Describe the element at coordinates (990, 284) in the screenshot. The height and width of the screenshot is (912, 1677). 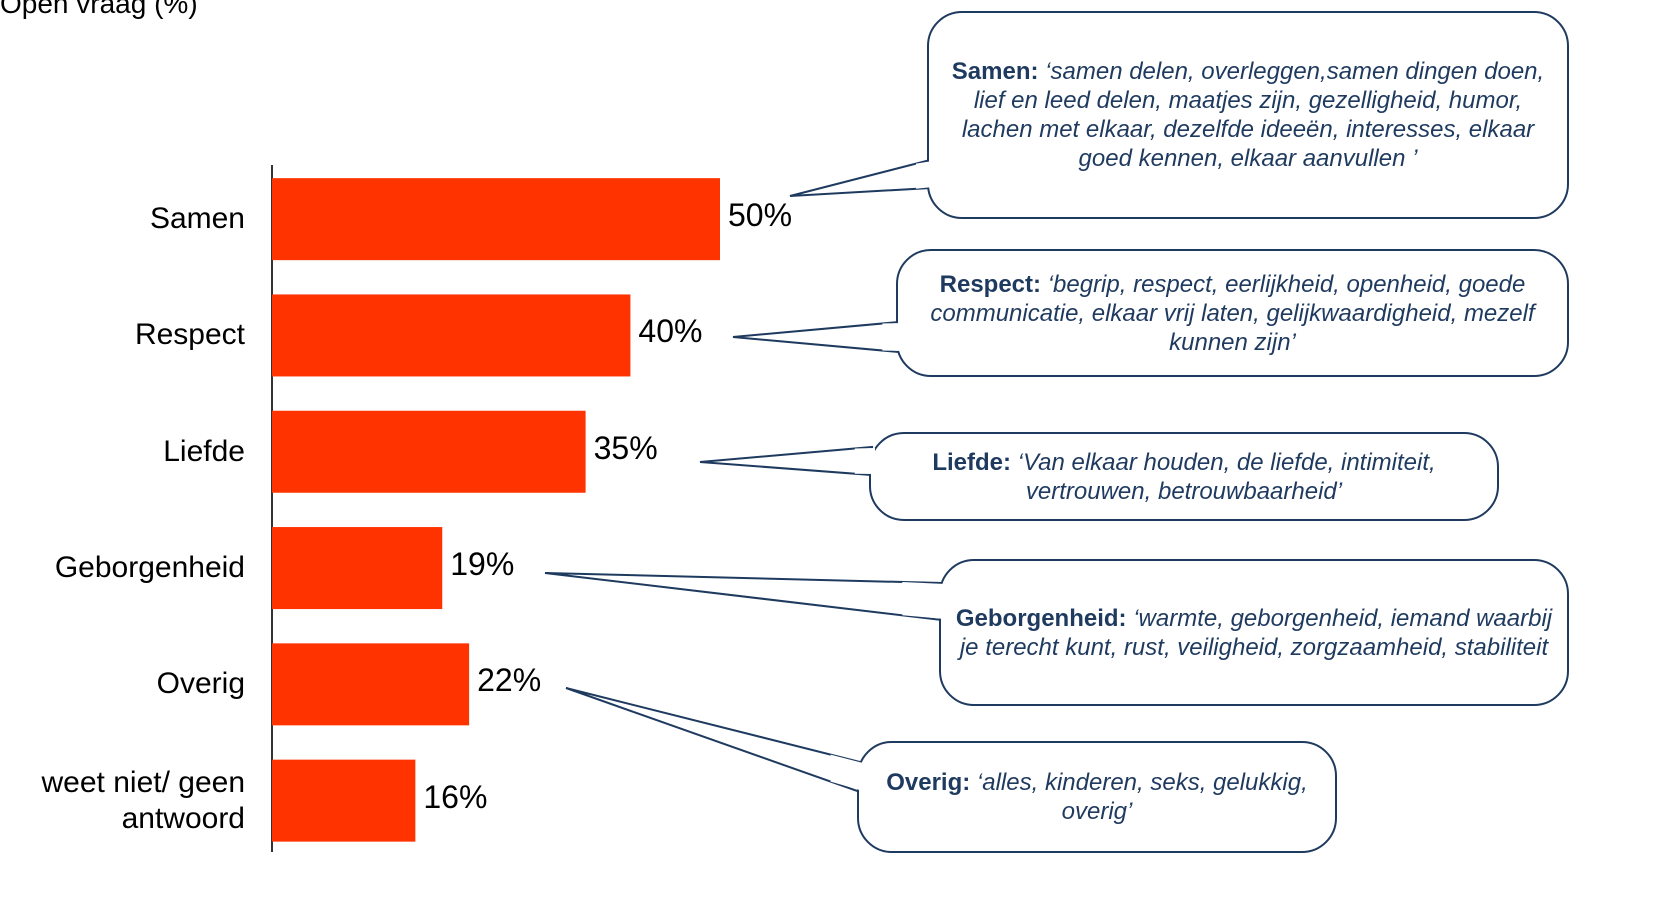
I see `callout-label: Respect:` at that location.